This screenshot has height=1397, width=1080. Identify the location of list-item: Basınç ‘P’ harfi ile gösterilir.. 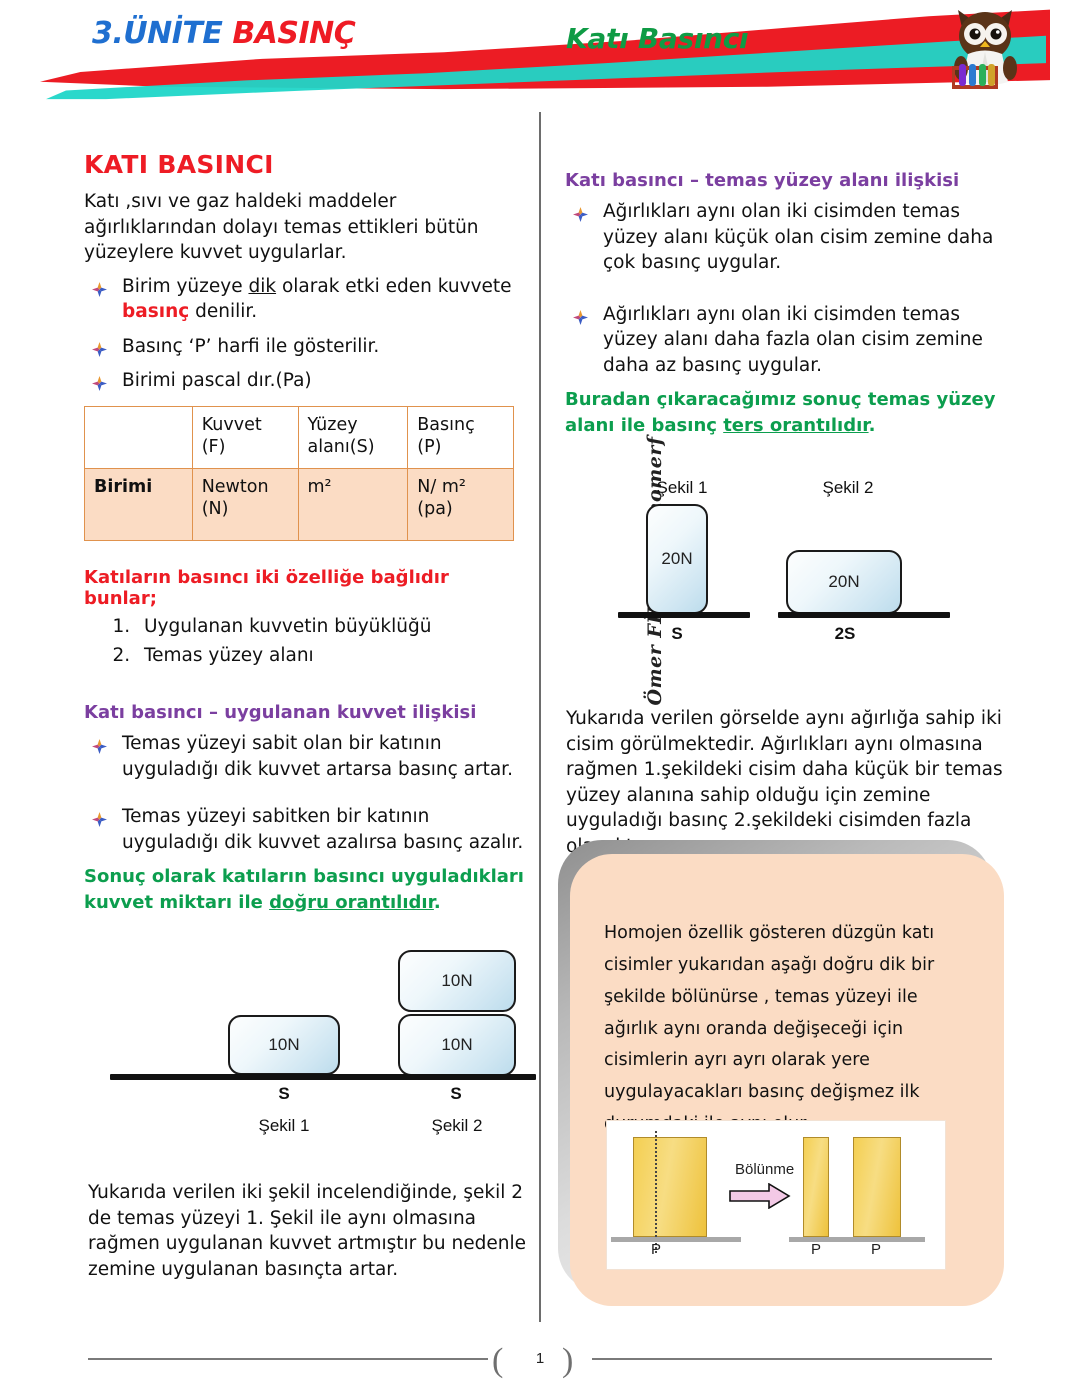
(304, 347).